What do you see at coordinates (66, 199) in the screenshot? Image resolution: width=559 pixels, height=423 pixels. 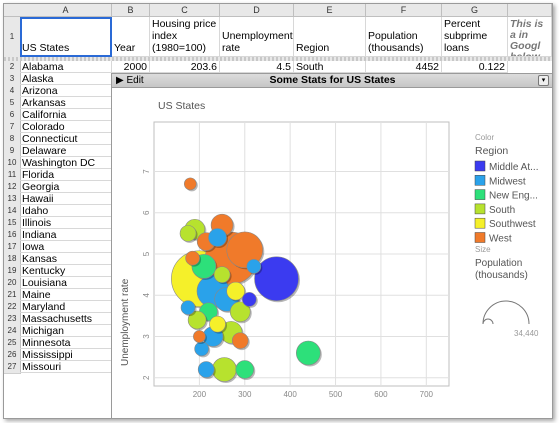 I see `state-cell: Hawaii` at bounding box center [66, 199].